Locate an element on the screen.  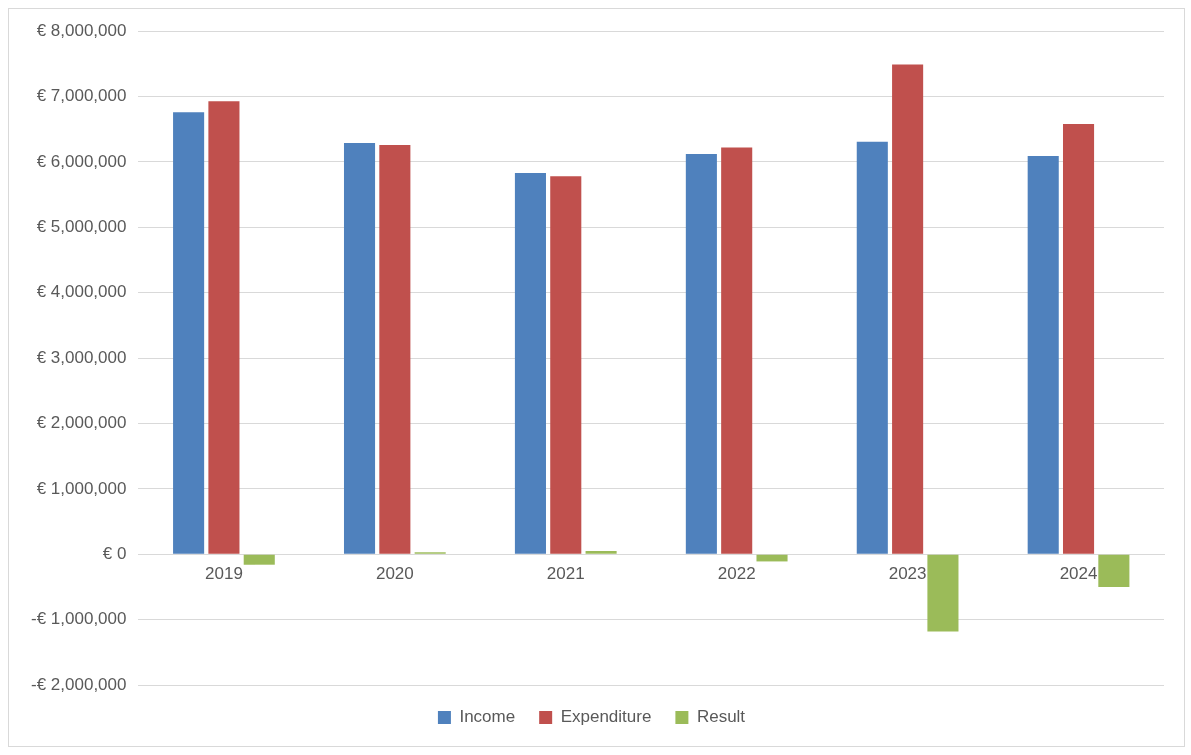
y-tick-label: -€ 2,000,000 is located at coordinates (79, 684).